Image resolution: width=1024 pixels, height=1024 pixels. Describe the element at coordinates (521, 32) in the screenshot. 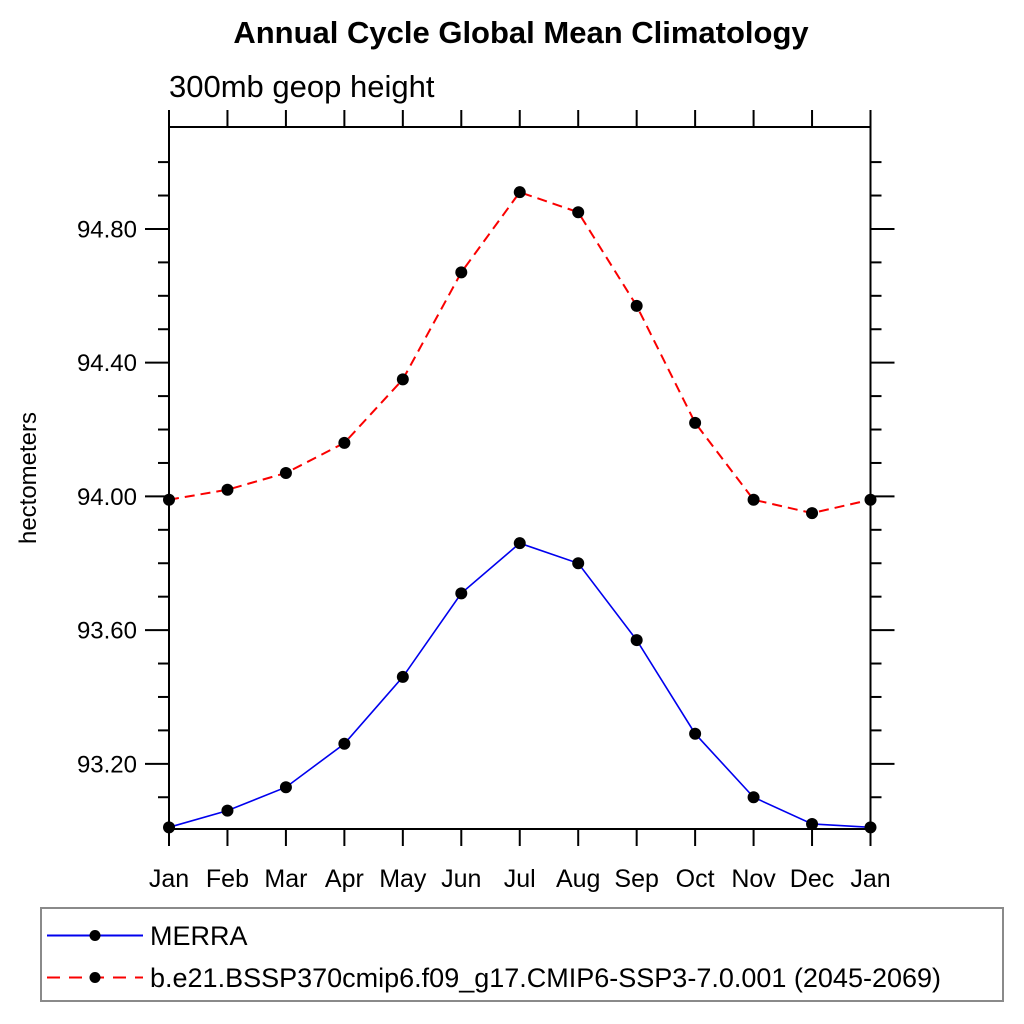

I see `chart-title: Annual Cycle Global Mean Climatology` at that location.